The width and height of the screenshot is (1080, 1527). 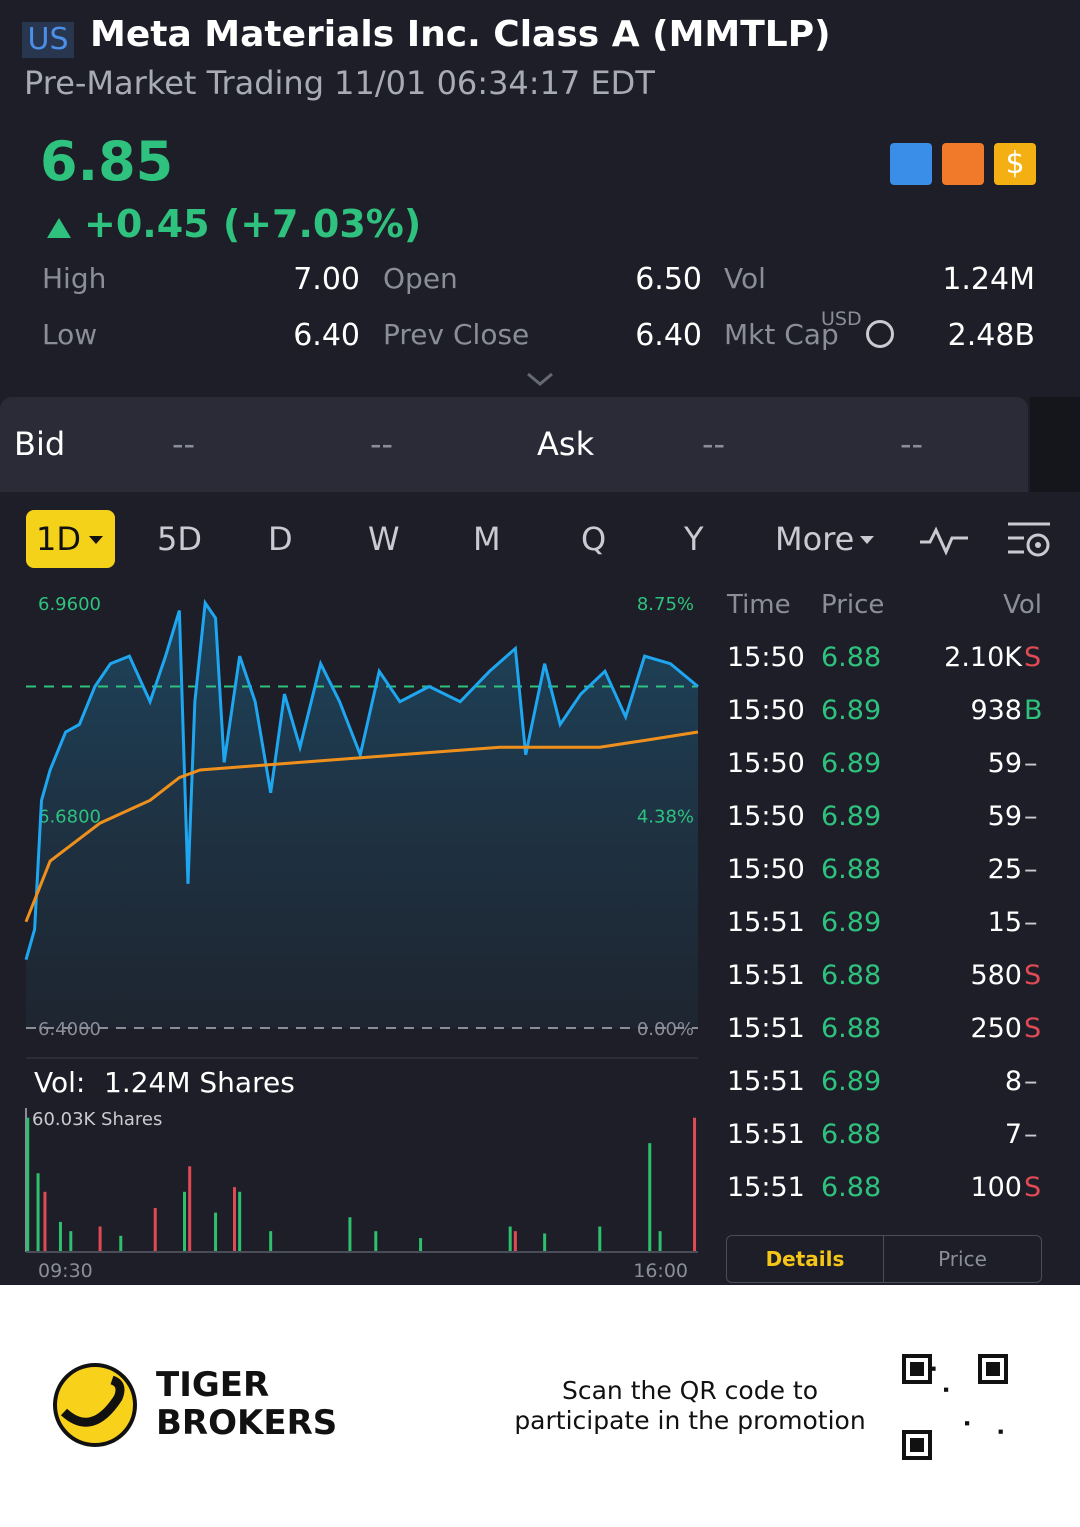 What do you see at coordinates (253, 224) in the screenshot?
I see `price-change: +0.45 (+7.03%)` at bounding box center [253, 224].